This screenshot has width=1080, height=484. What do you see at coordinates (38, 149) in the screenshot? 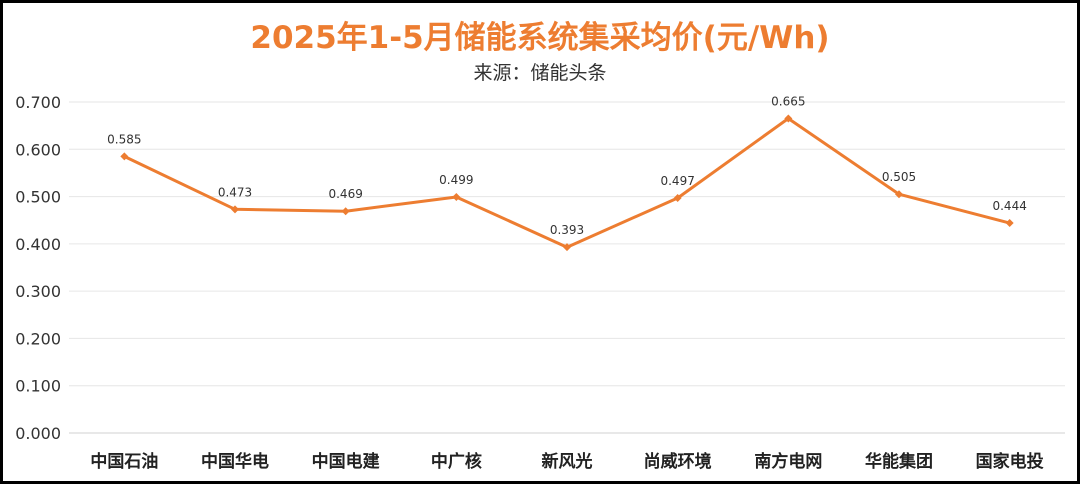
I see `y-tick-label: 0.600` at bounding box center [38, 149].